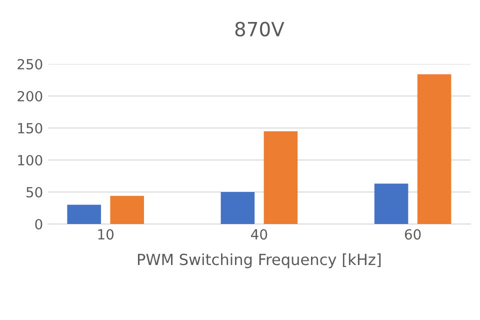  Describe the element at coordinates (30, 128) in the screenshot. I see `y-tick-label: 150` at that location.